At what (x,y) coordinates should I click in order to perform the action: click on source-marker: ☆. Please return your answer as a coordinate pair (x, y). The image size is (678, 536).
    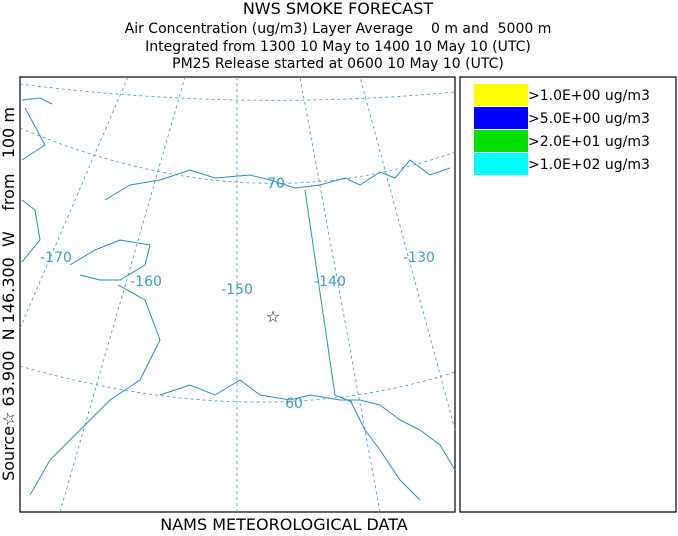
    Looking at the image, I should click on (273, 316).